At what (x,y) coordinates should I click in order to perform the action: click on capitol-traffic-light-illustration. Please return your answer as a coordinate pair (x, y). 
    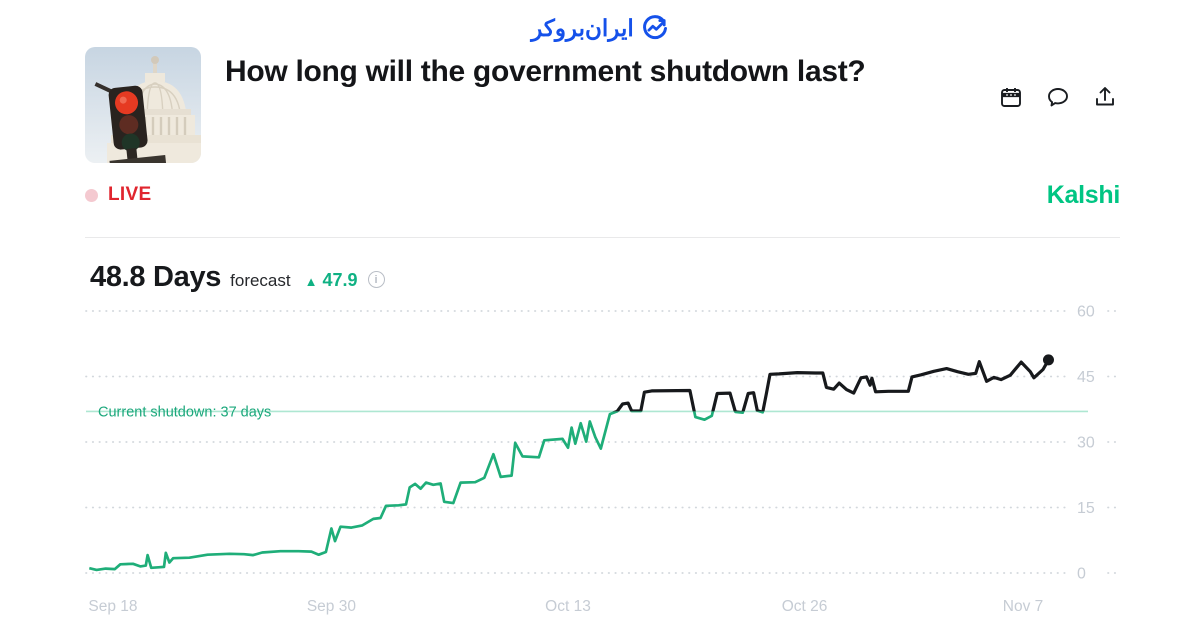
    Looking at the image, I should click on (143, 105).